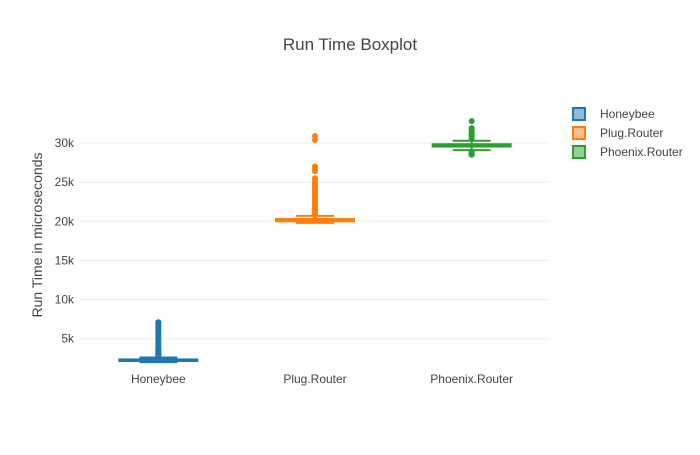 The height and width of the screenshot is (455, 700). Describe the element at coordinates (65, 260) in the screenshot. I see `y-tick-label: 15k` at that location.